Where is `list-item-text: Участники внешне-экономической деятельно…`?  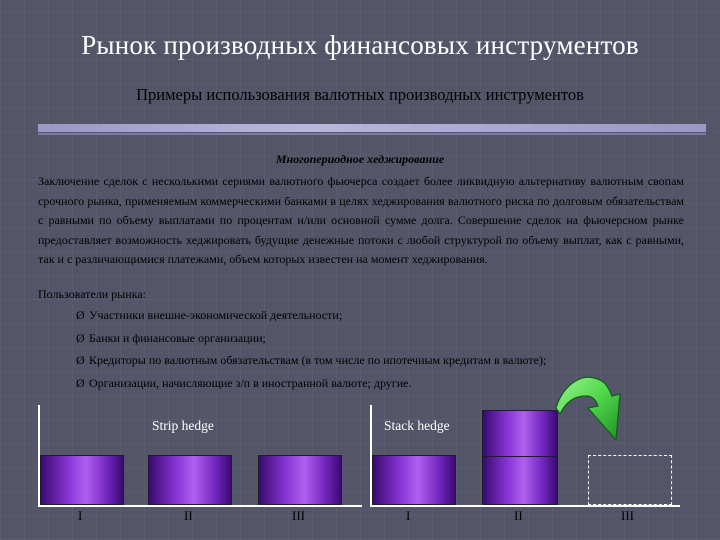
list-item-text: Участники внешне-экономической деятельно… is located at coordinates (216, 315).